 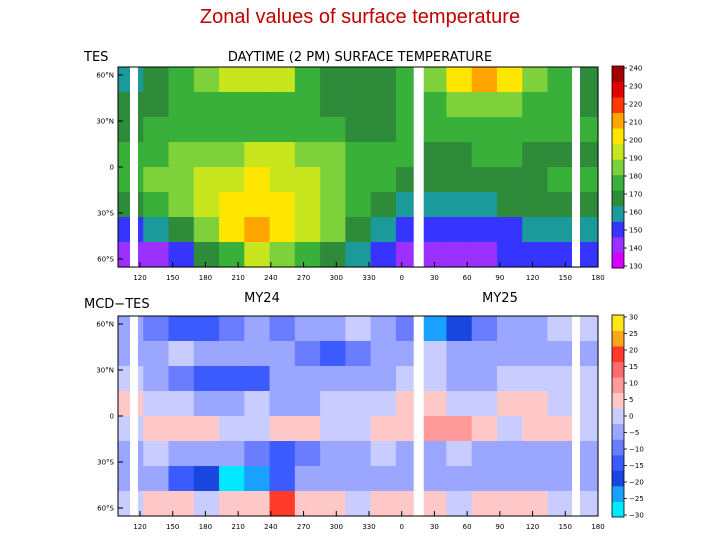 I want to click on y-tick-label: 30°S, so click(x=105, y=214).